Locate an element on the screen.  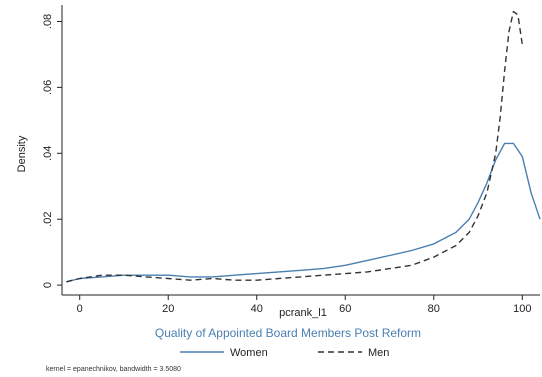
x-tick-label: 80 is located at coordinates (434, 309).